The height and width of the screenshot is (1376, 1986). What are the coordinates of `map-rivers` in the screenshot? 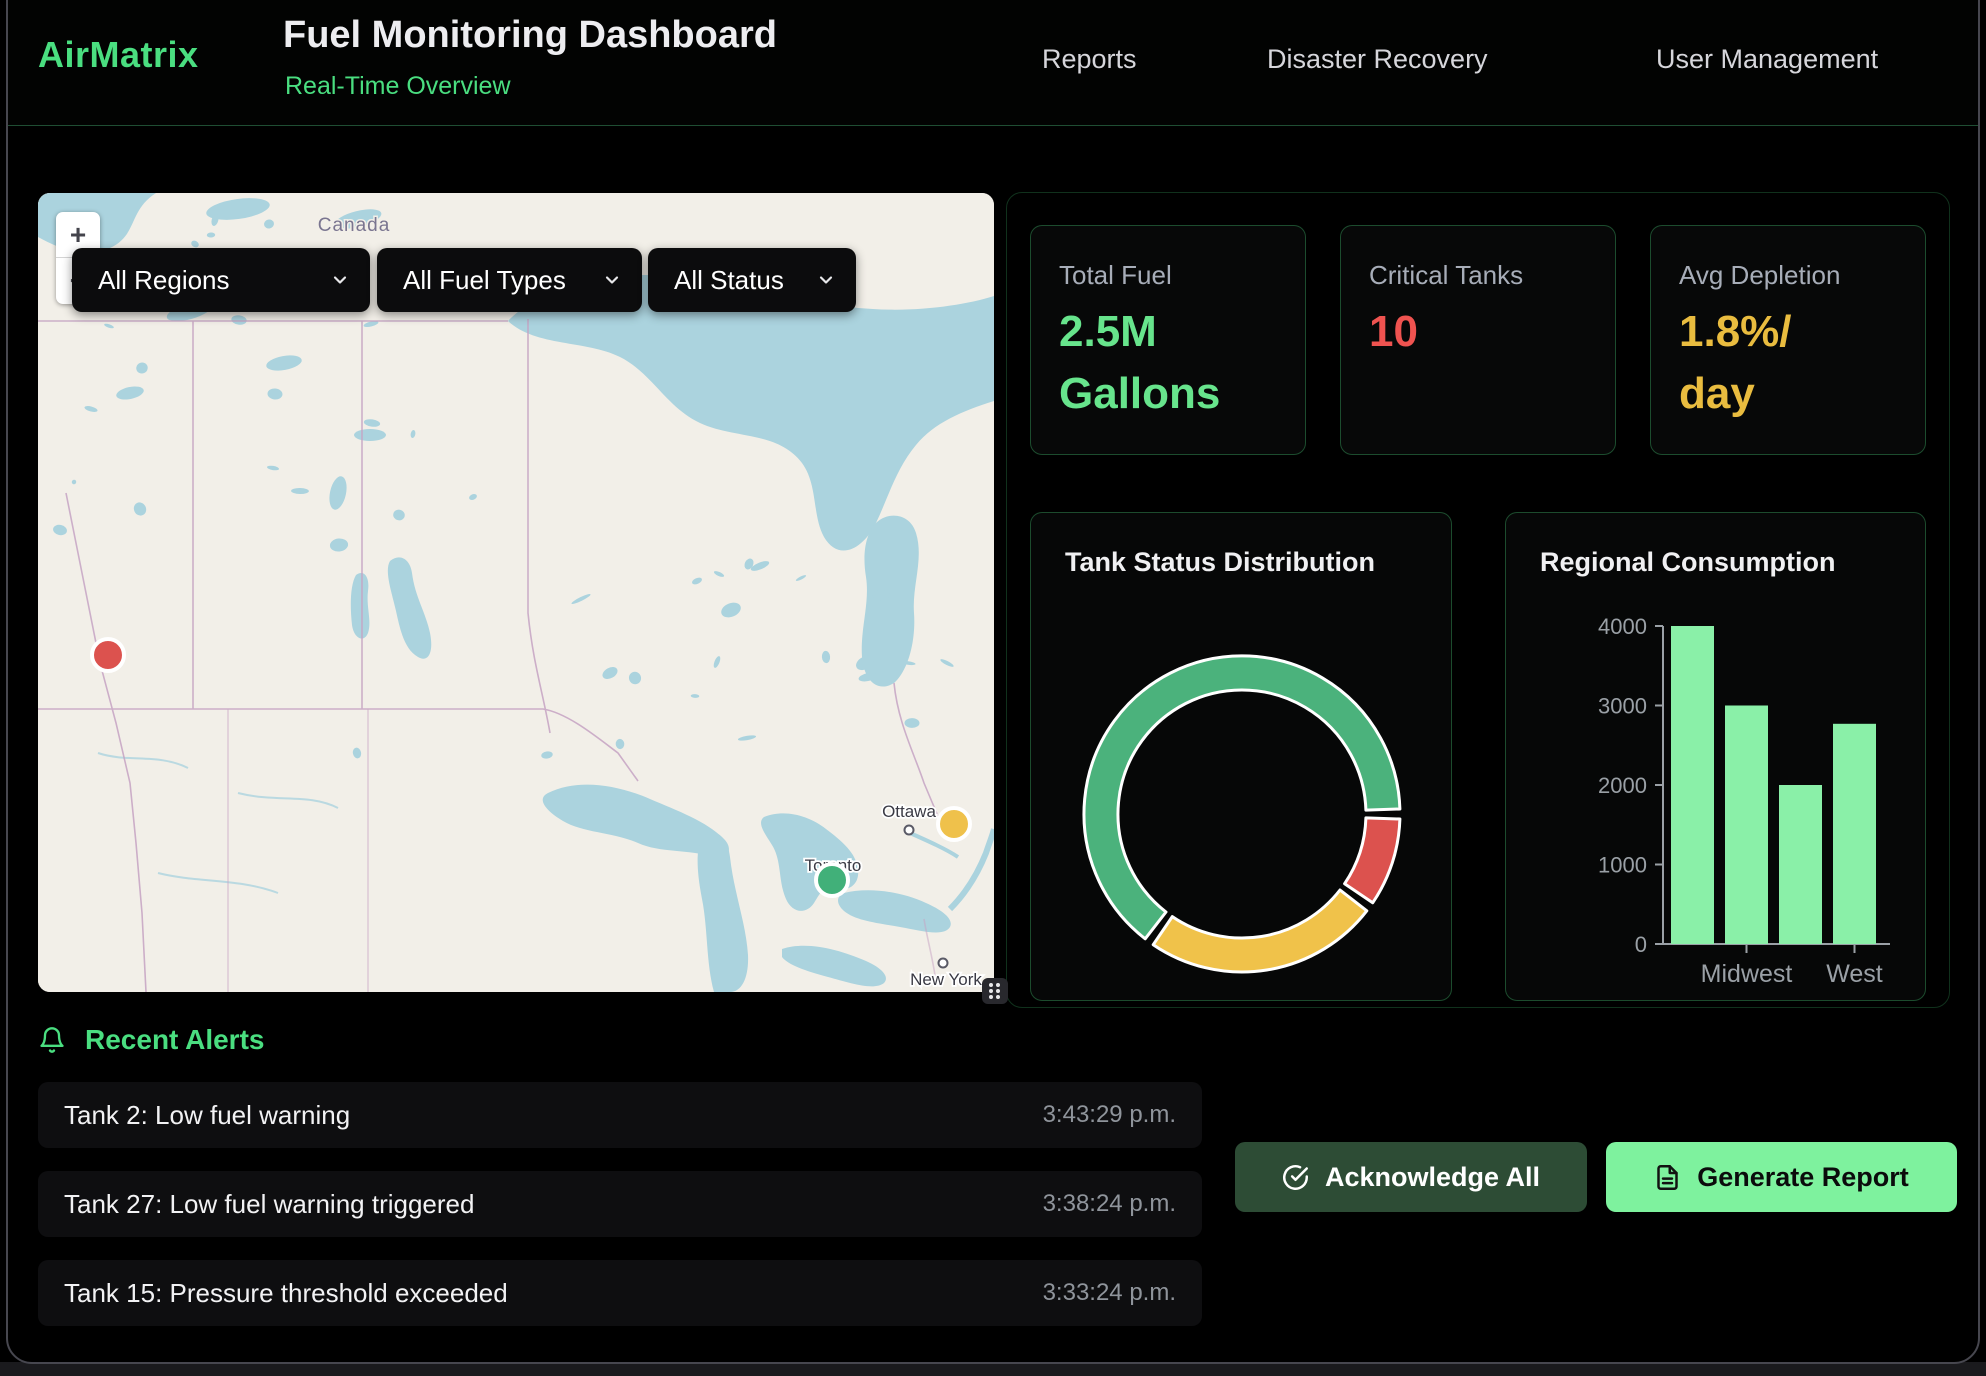 It's located at (545, 832).